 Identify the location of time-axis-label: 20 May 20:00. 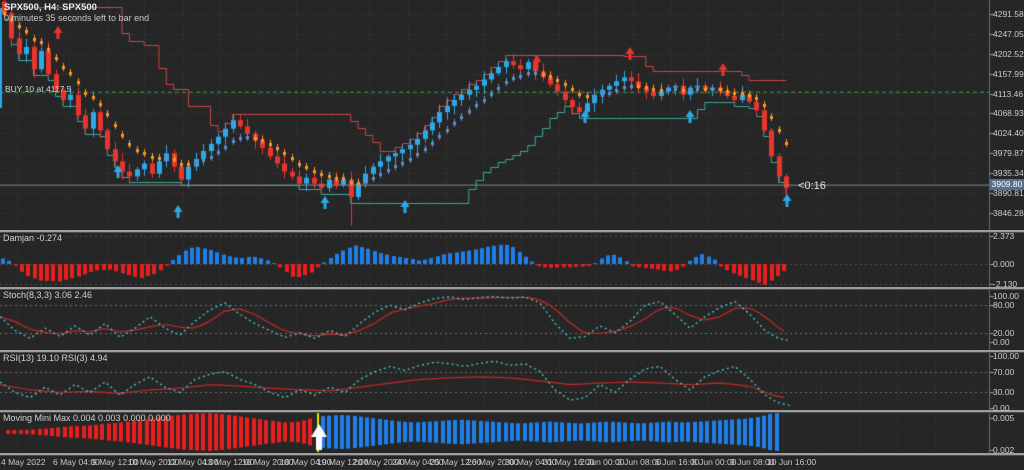
(379, 462).